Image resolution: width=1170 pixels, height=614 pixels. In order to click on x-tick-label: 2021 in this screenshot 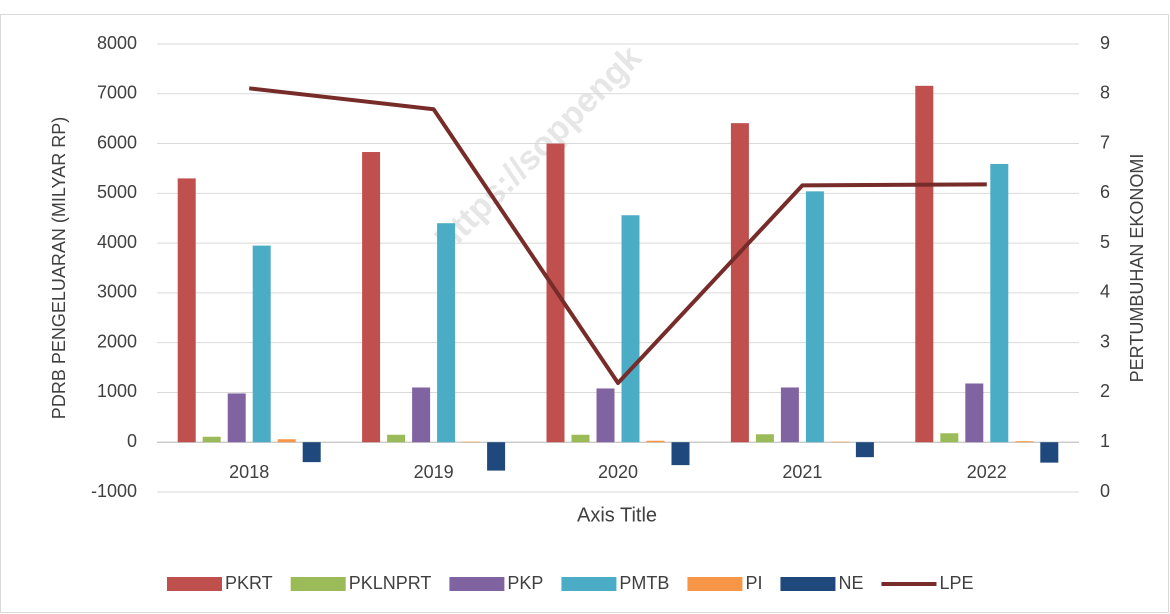, I will do `click(802, 472)`.